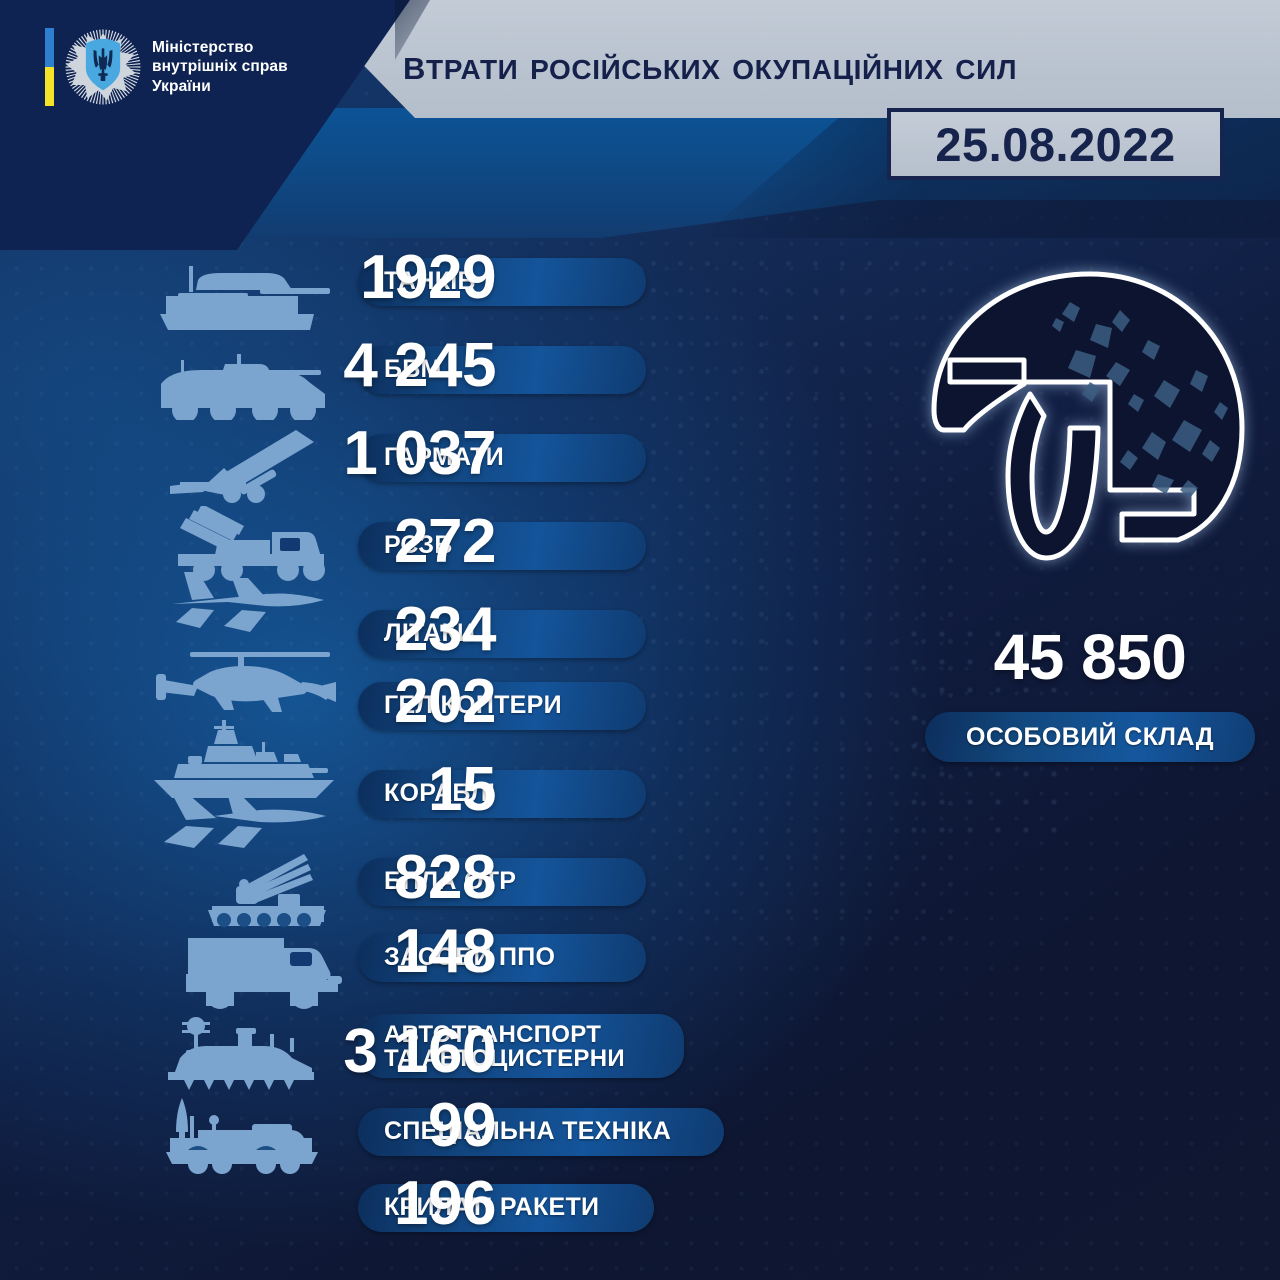  I want to click on loss-value: 99, so click(462, 1125).